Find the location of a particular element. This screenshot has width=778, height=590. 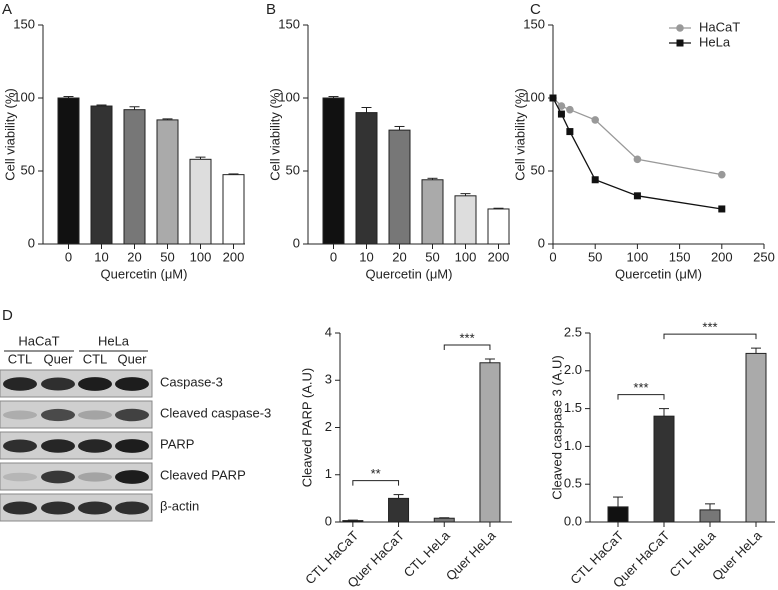

significance-label: ** is located at coordinates (376, 473).